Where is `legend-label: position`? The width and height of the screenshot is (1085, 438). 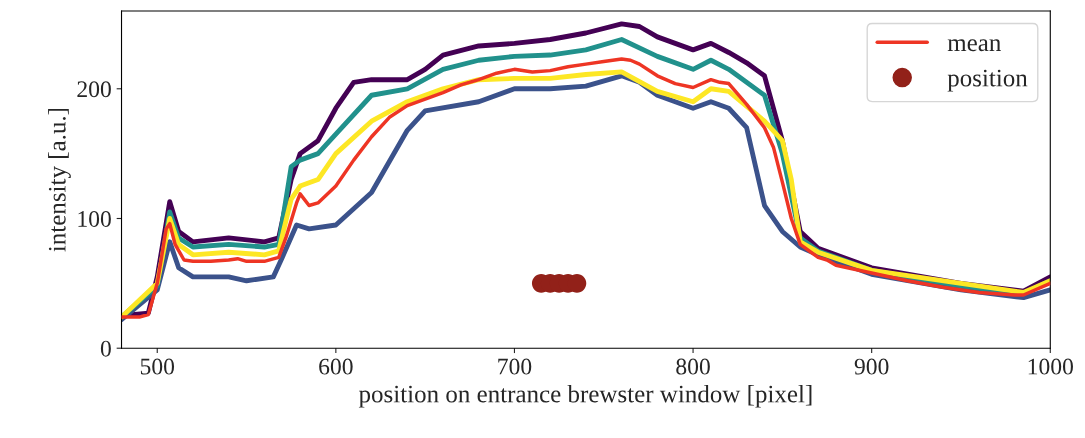 legend-label: position is located at coordinates (987, 80).